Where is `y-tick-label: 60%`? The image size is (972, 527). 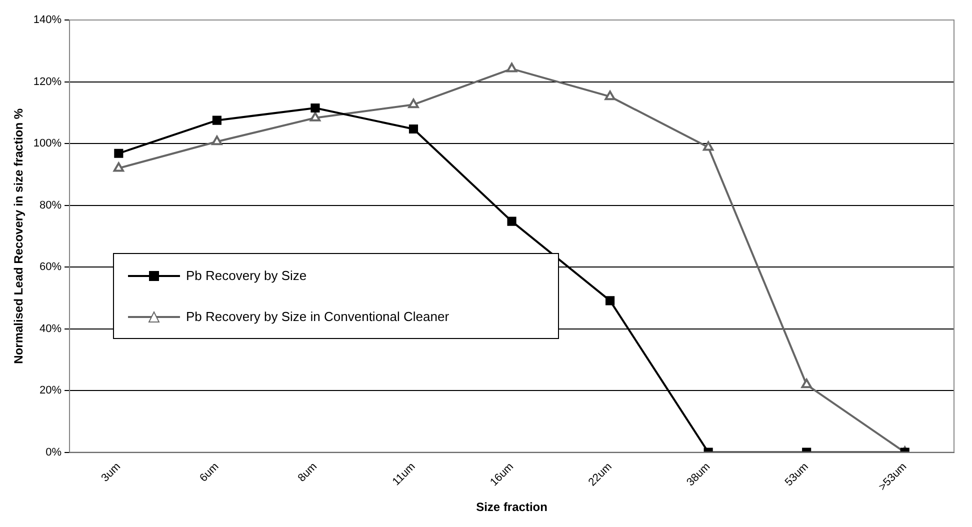 y-tick-label: 60% is located at coordinates (51, 267).